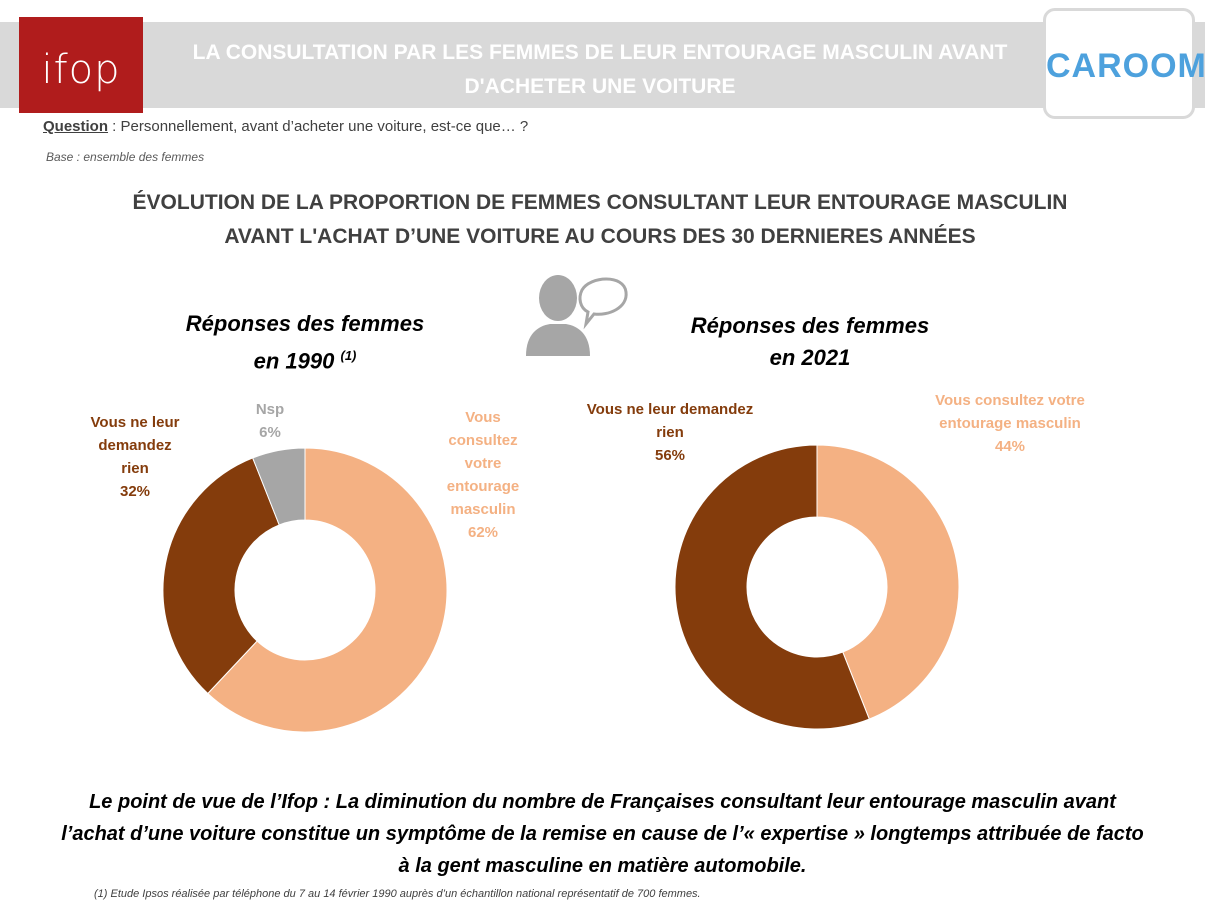 The width and height of the screenshot is (1205, 903). What do you see at coordinates (135, 422) in the screenshot?
I see `chart1-label-rien-line1: Vous ne leur` at bounding box center [135, 422].